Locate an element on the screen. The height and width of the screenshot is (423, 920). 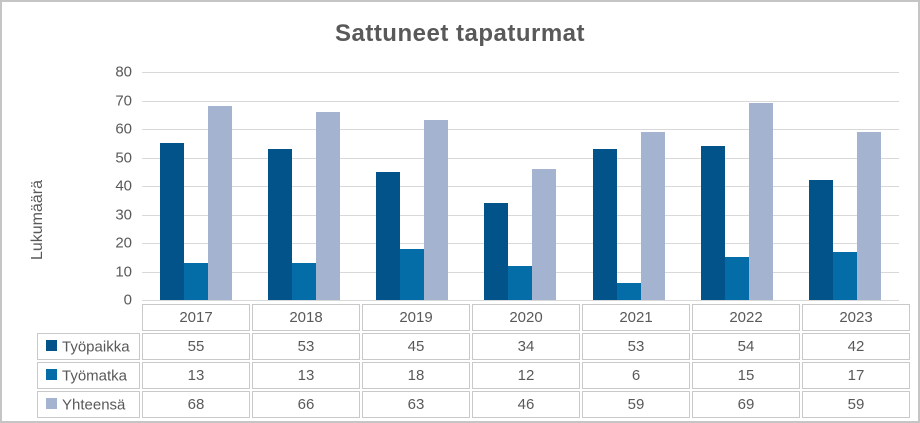
table-corner-cell is located at coordinates (88, 317).